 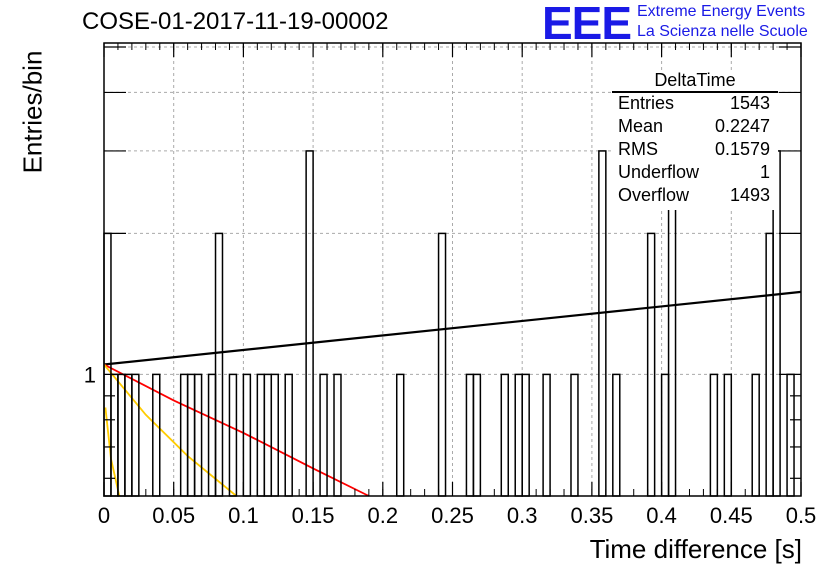 I want to click on stats-title: DeltaTime, so click(x=695, y=80).